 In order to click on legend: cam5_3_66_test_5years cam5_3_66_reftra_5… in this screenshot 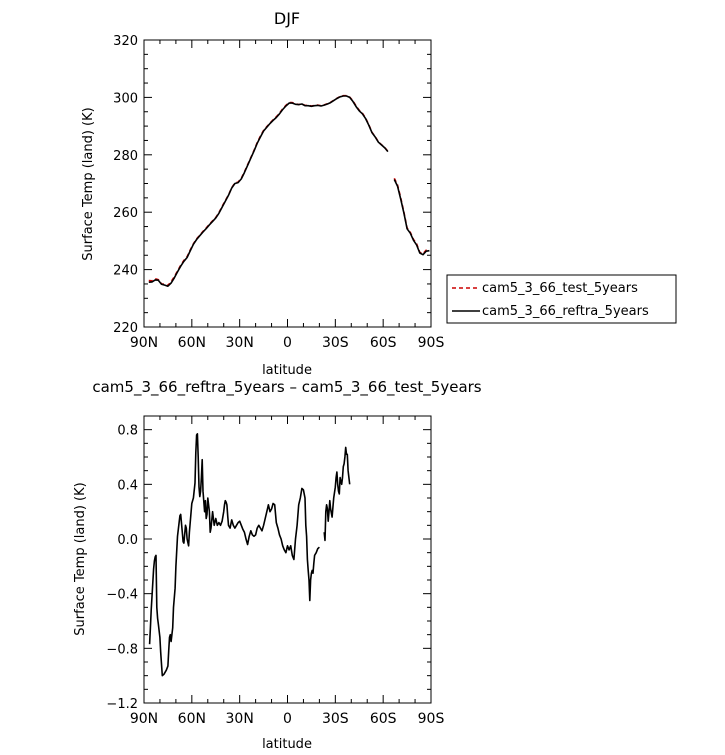, I will do `click(561, 299)`.